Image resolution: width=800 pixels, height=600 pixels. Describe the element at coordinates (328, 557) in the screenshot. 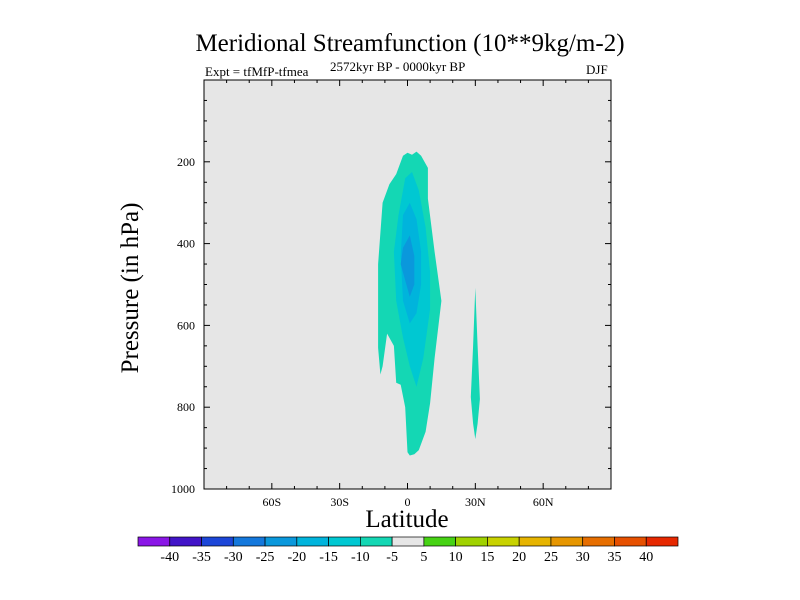

I see `colorbar-label: -15` at that location.